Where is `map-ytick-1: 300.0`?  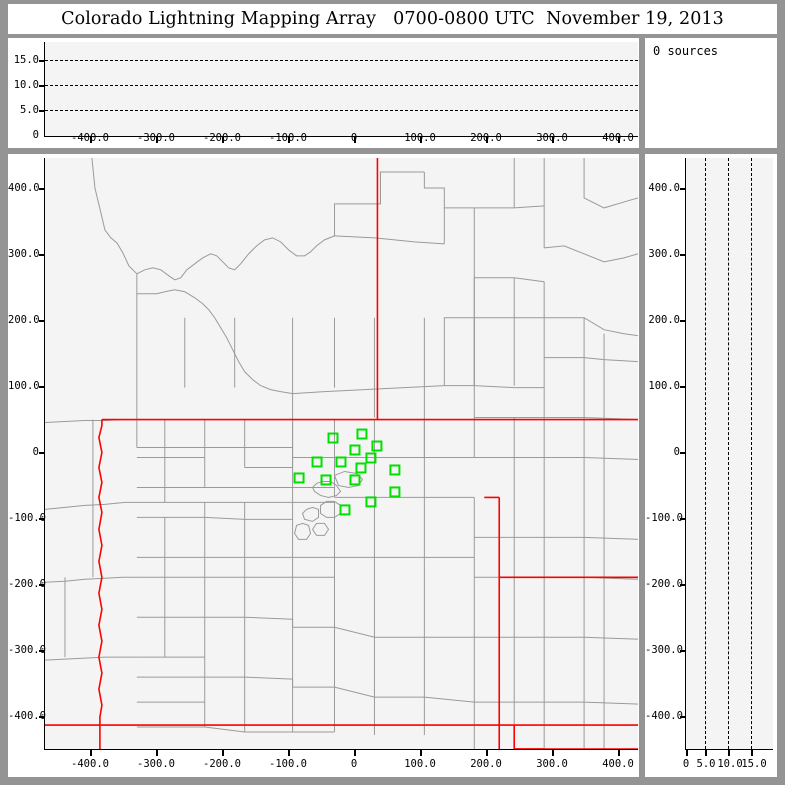 map-ytick-1: 300.0 is located at coordinates (24, 254).